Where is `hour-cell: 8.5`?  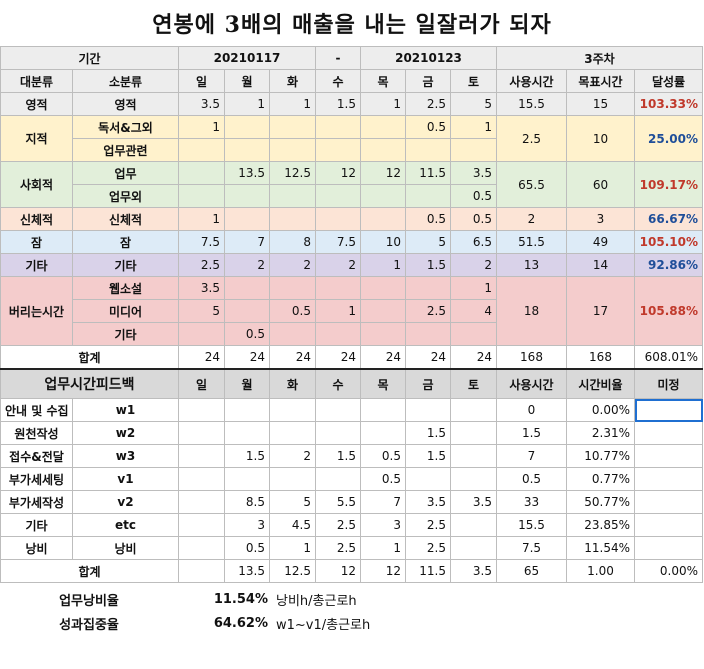 hour-cell: 8.5 is located at coordinates (247, 502).